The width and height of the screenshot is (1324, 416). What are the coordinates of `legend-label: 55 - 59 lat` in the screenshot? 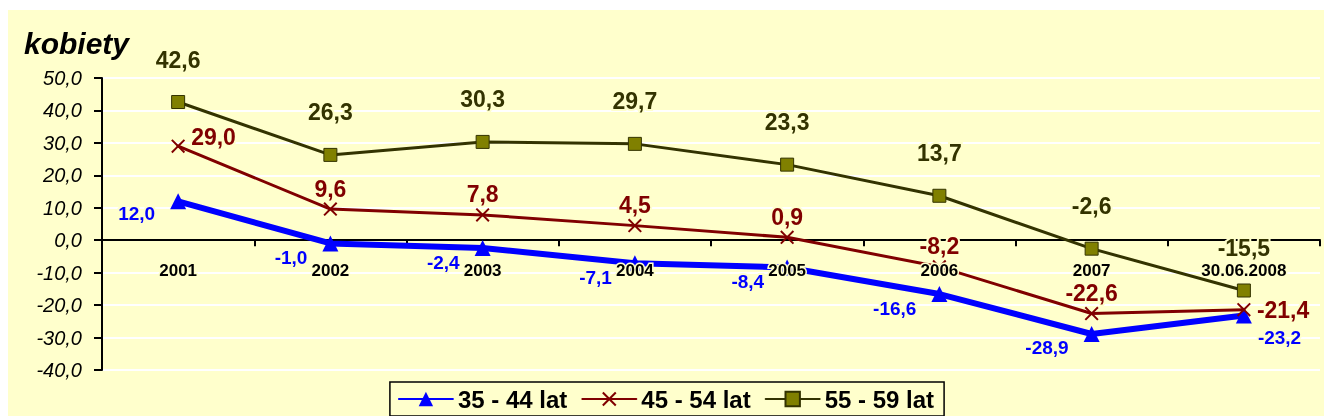 It's located at (879, 399).